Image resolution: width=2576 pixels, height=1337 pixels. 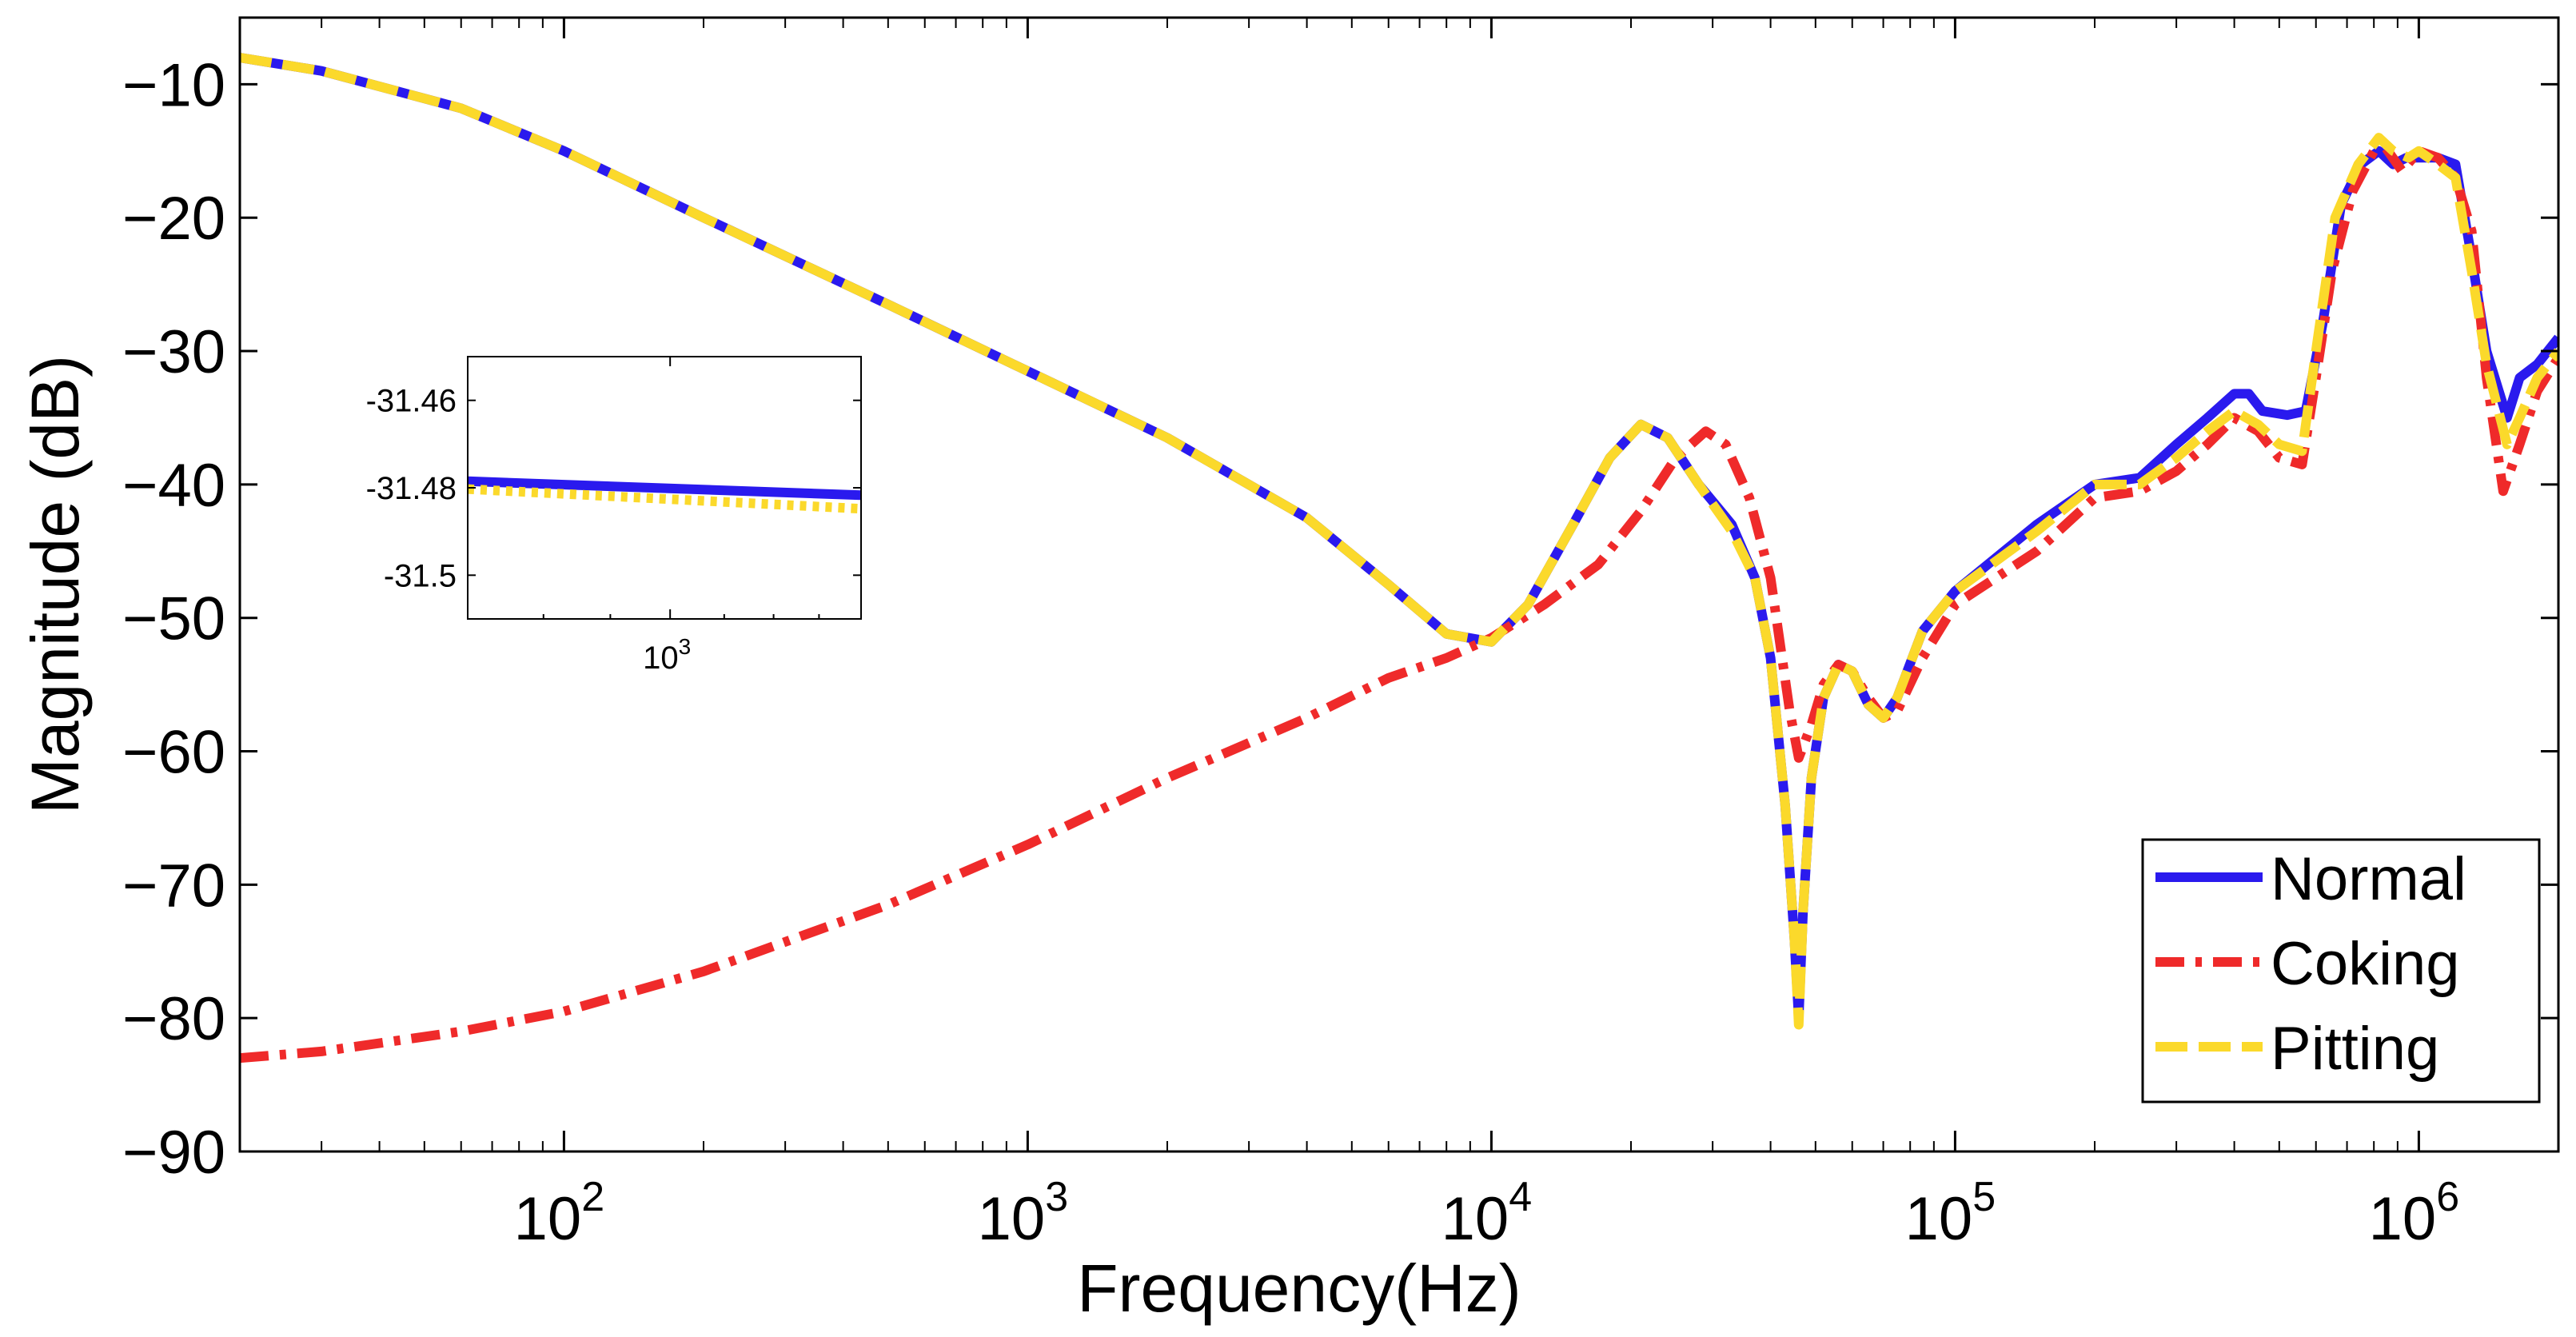 I want to click on legend: Normal Coking Pitting, so click(x=2341, y=971).